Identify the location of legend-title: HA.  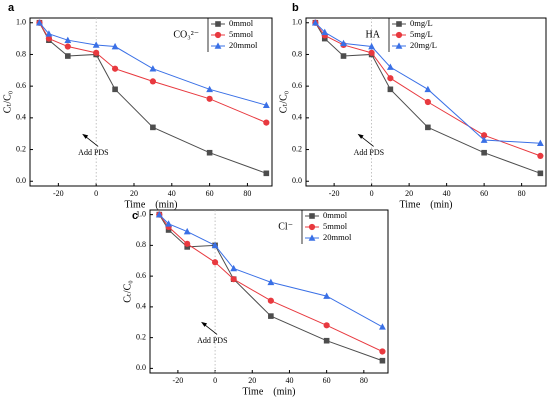
(373, 34).